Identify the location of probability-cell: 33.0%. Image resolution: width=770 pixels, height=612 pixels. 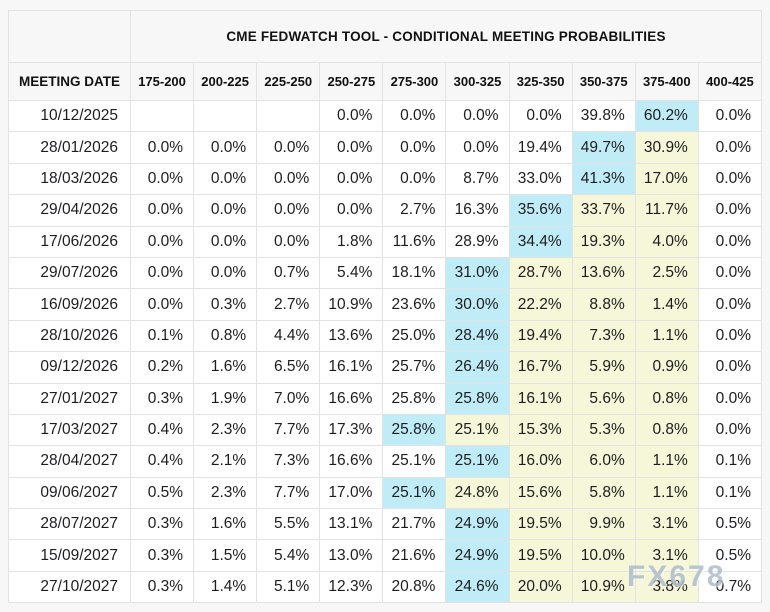
(540, 179).